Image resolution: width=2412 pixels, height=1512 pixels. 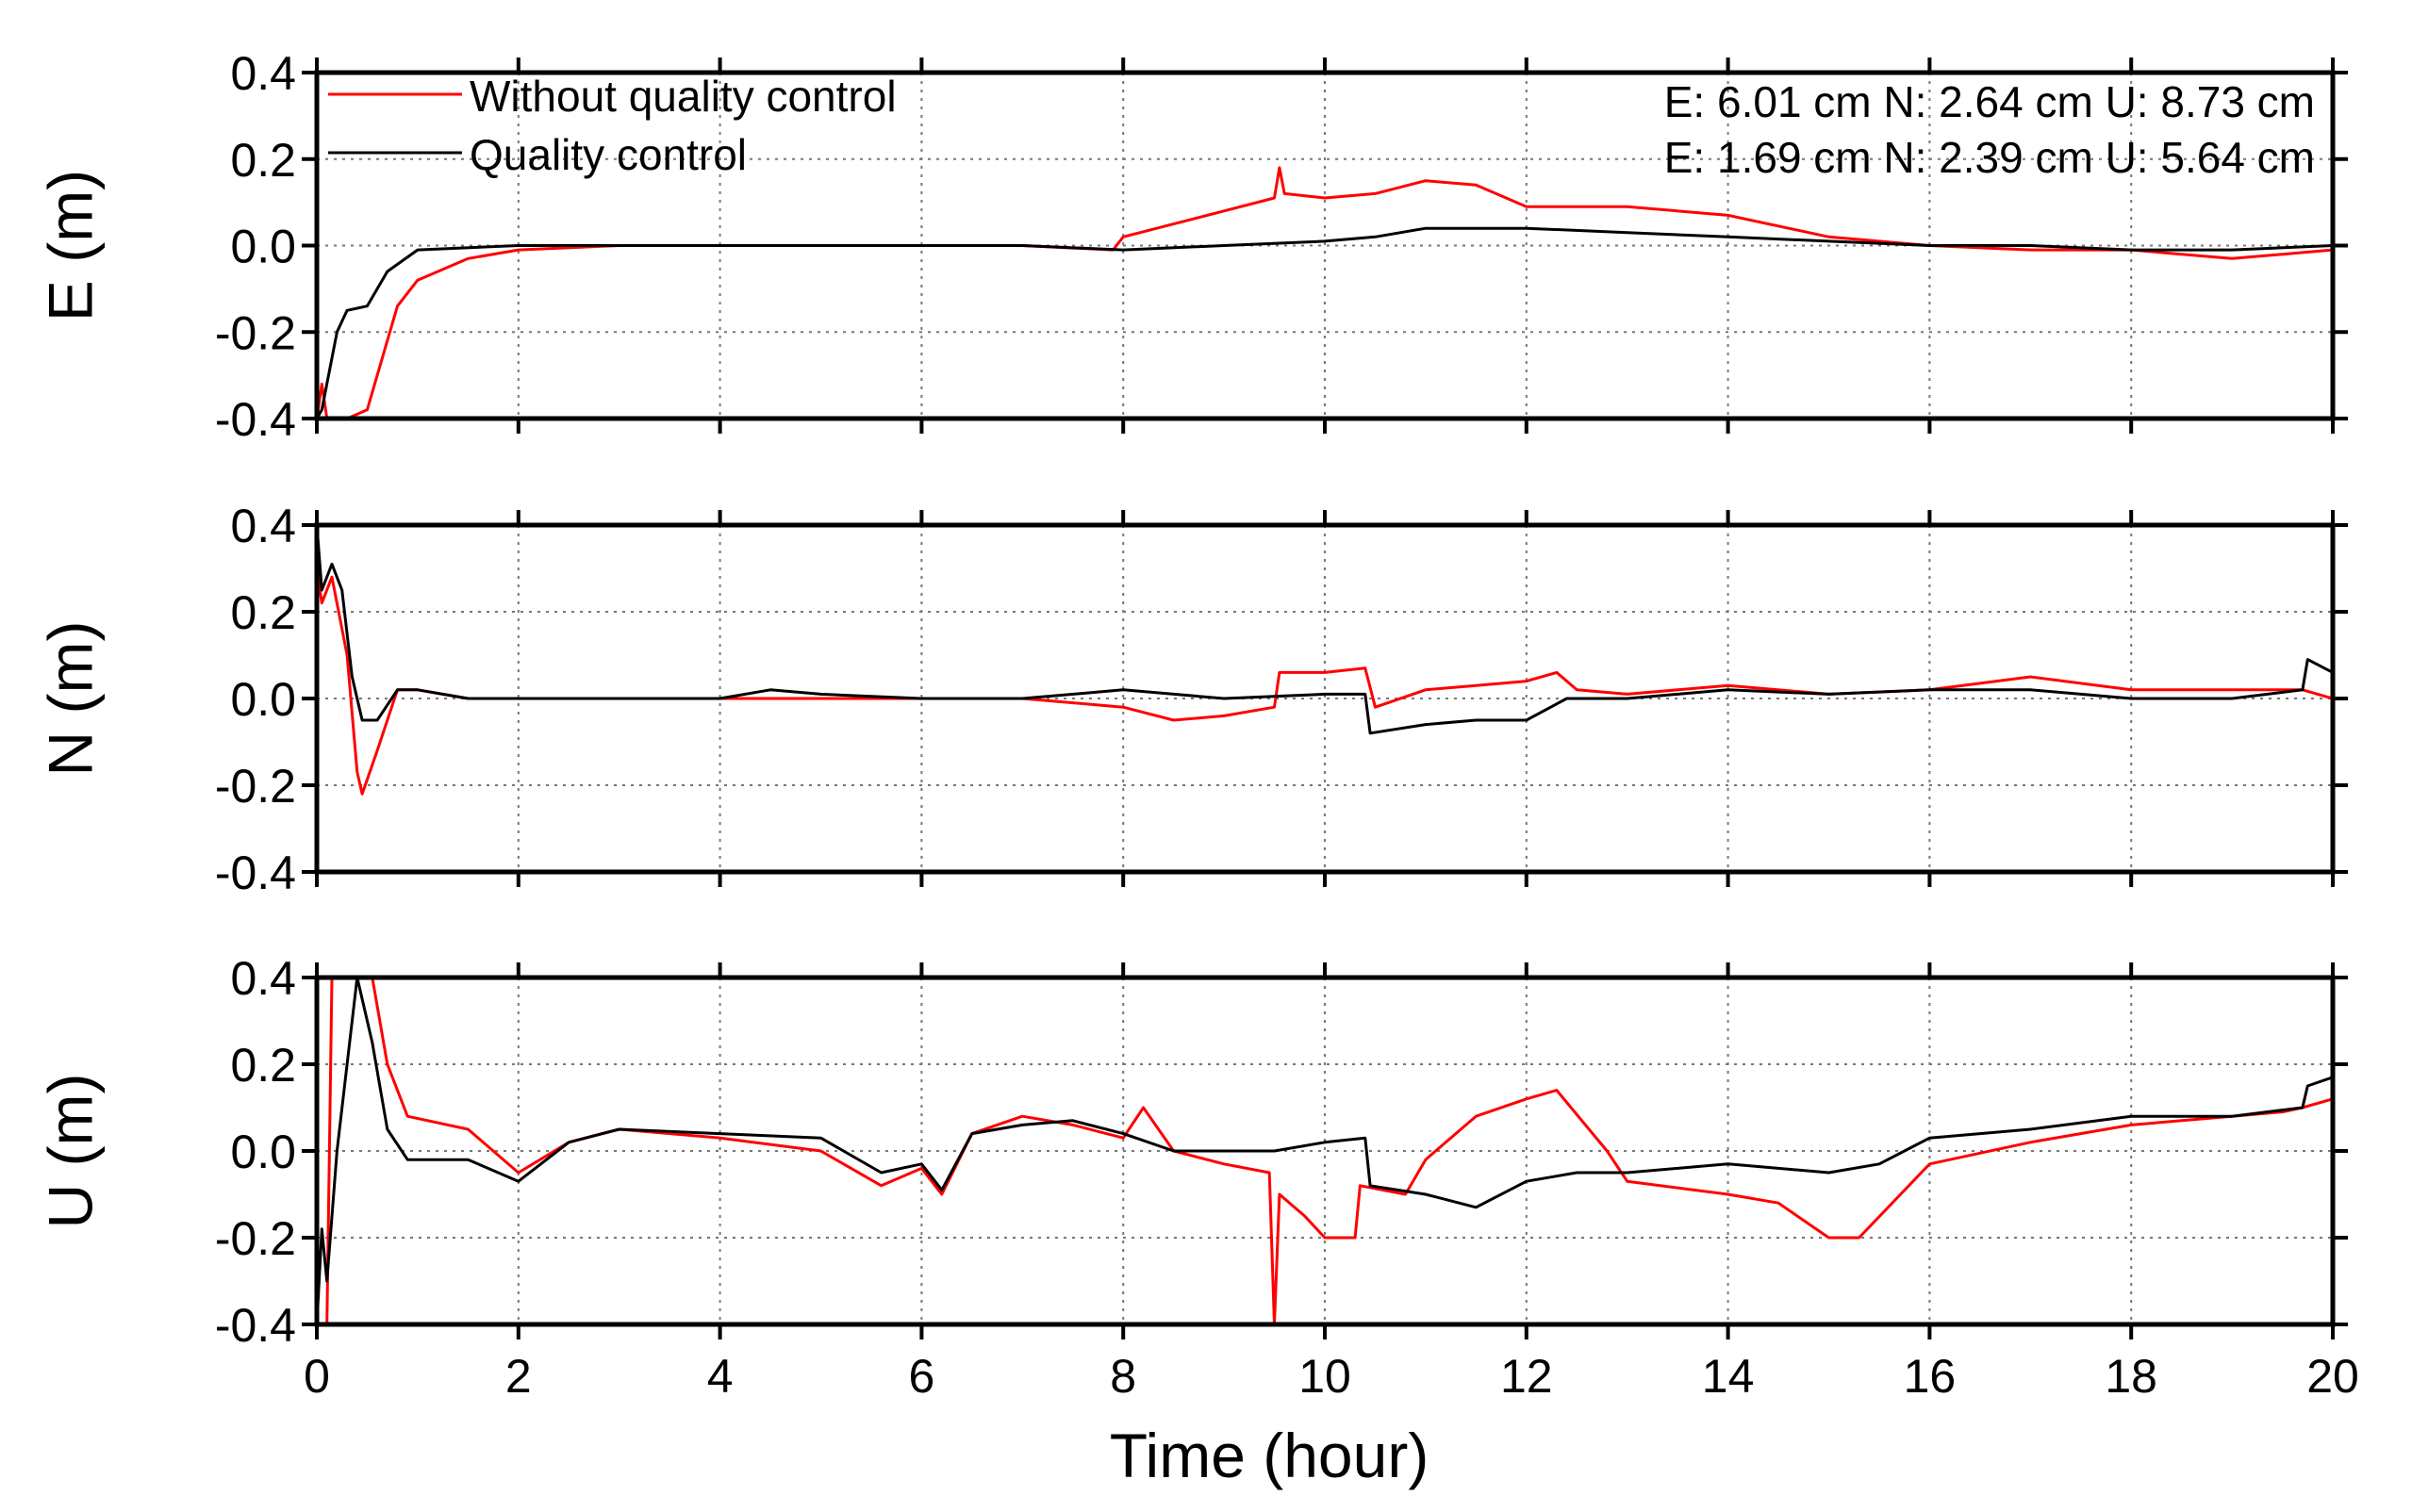 I want to click on y-tick-label-e-0: 0.4, so click(x=263, y=74).